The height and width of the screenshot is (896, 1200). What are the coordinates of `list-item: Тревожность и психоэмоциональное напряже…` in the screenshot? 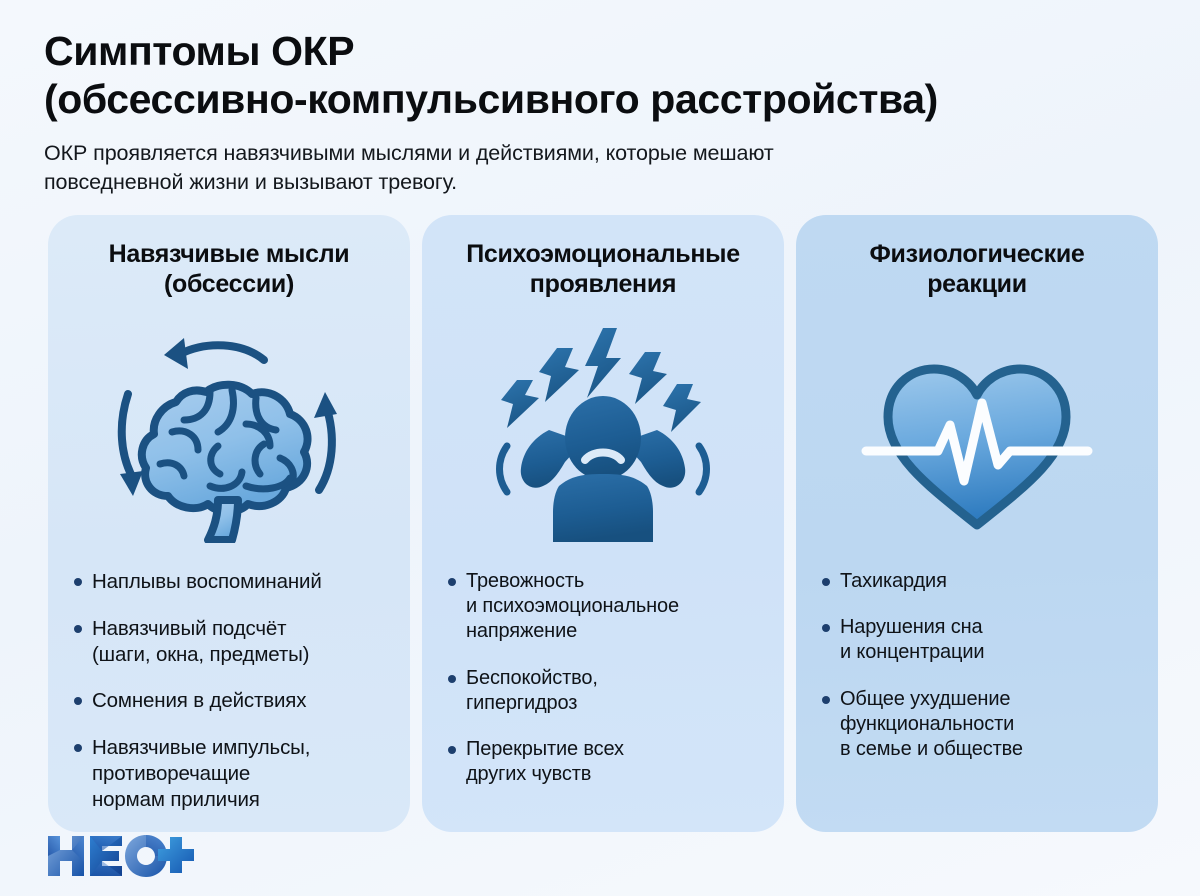 It's located at (605, 607).